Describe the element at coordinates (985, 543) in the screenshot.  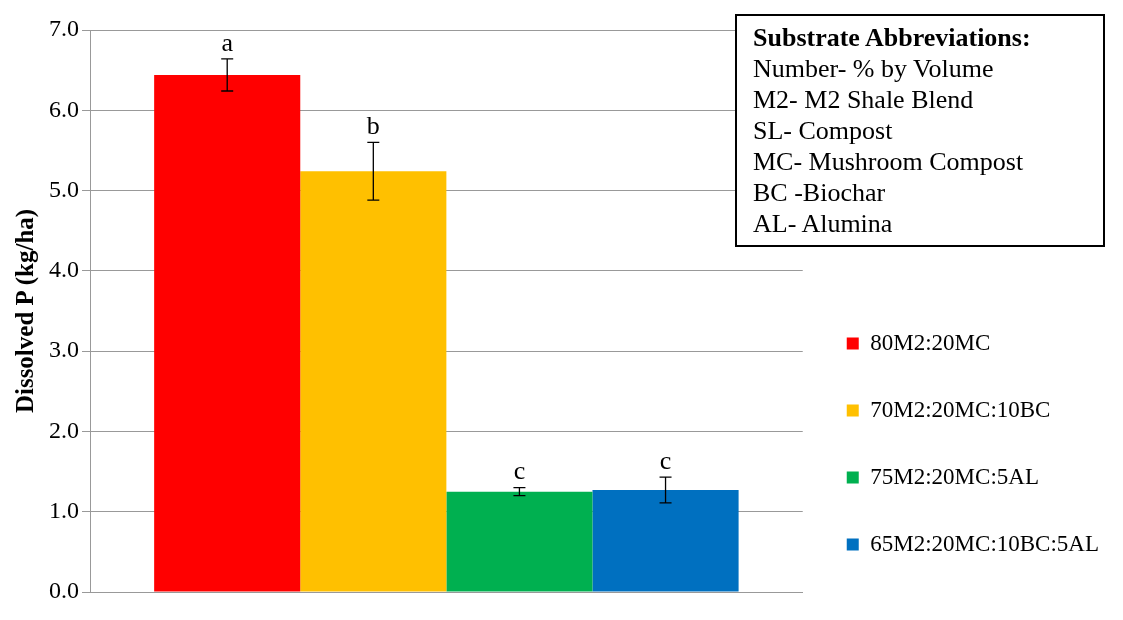
I see `legend-label: 65M2:20MC:10BC:5AL` at that location.